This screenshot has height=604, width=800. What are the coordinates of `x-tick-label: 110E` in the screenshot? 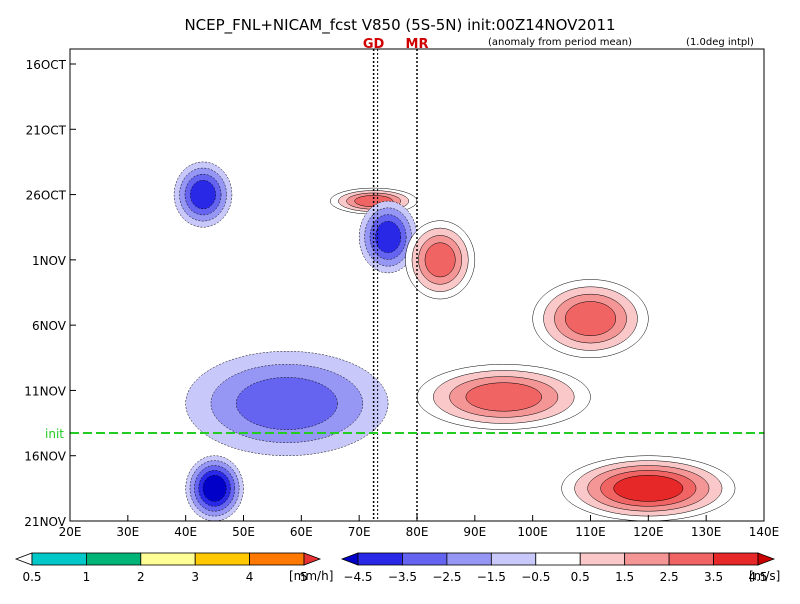 It's located at (590, 532).